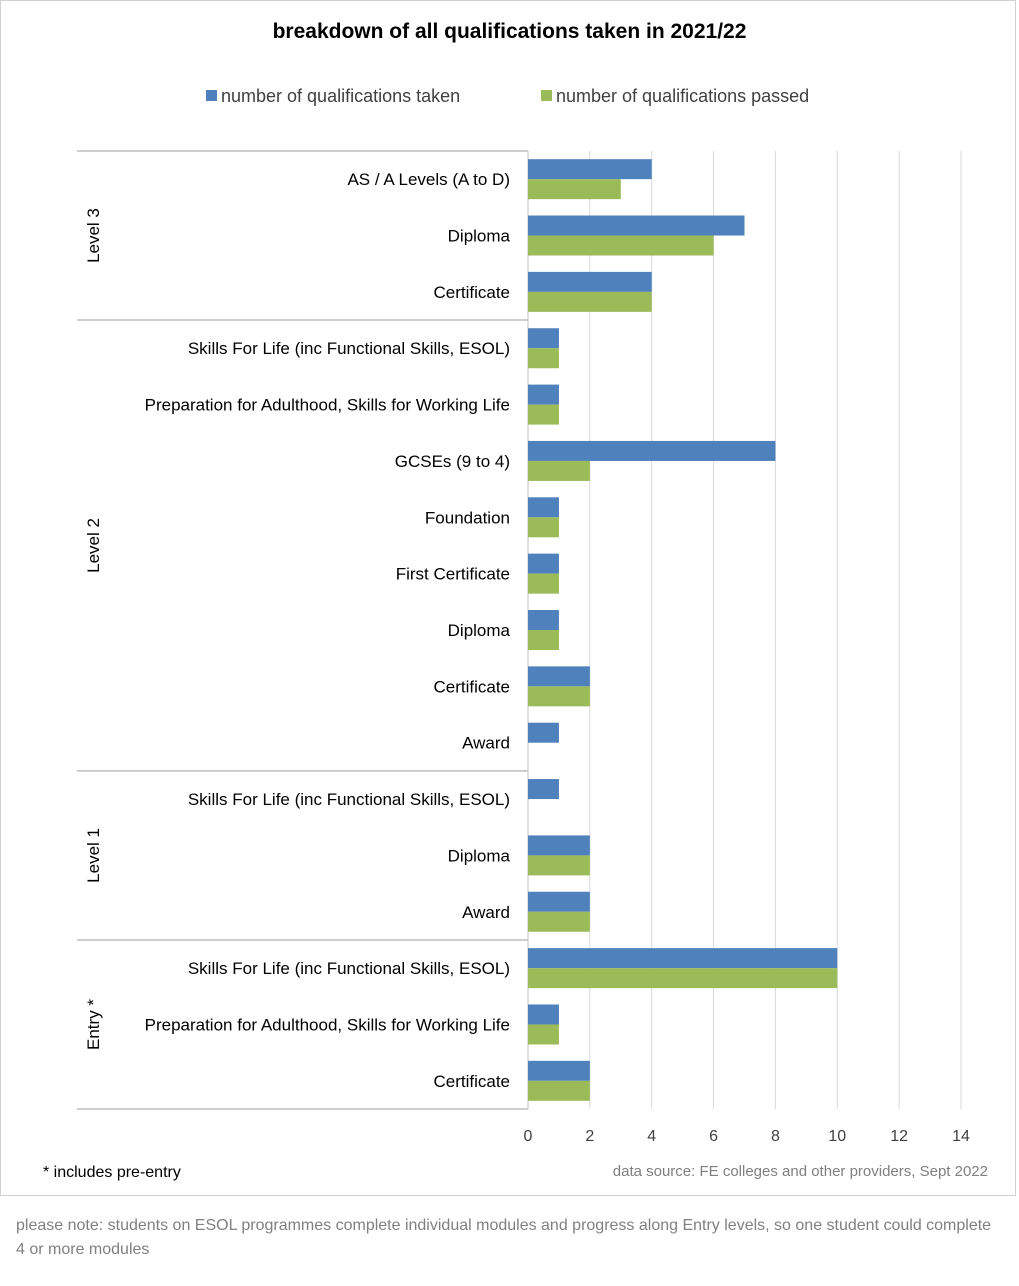  Describe the element at coordinates (341, 96) in the screenshot. I see `legend-label-taken: number of qualifications taken` at that location.